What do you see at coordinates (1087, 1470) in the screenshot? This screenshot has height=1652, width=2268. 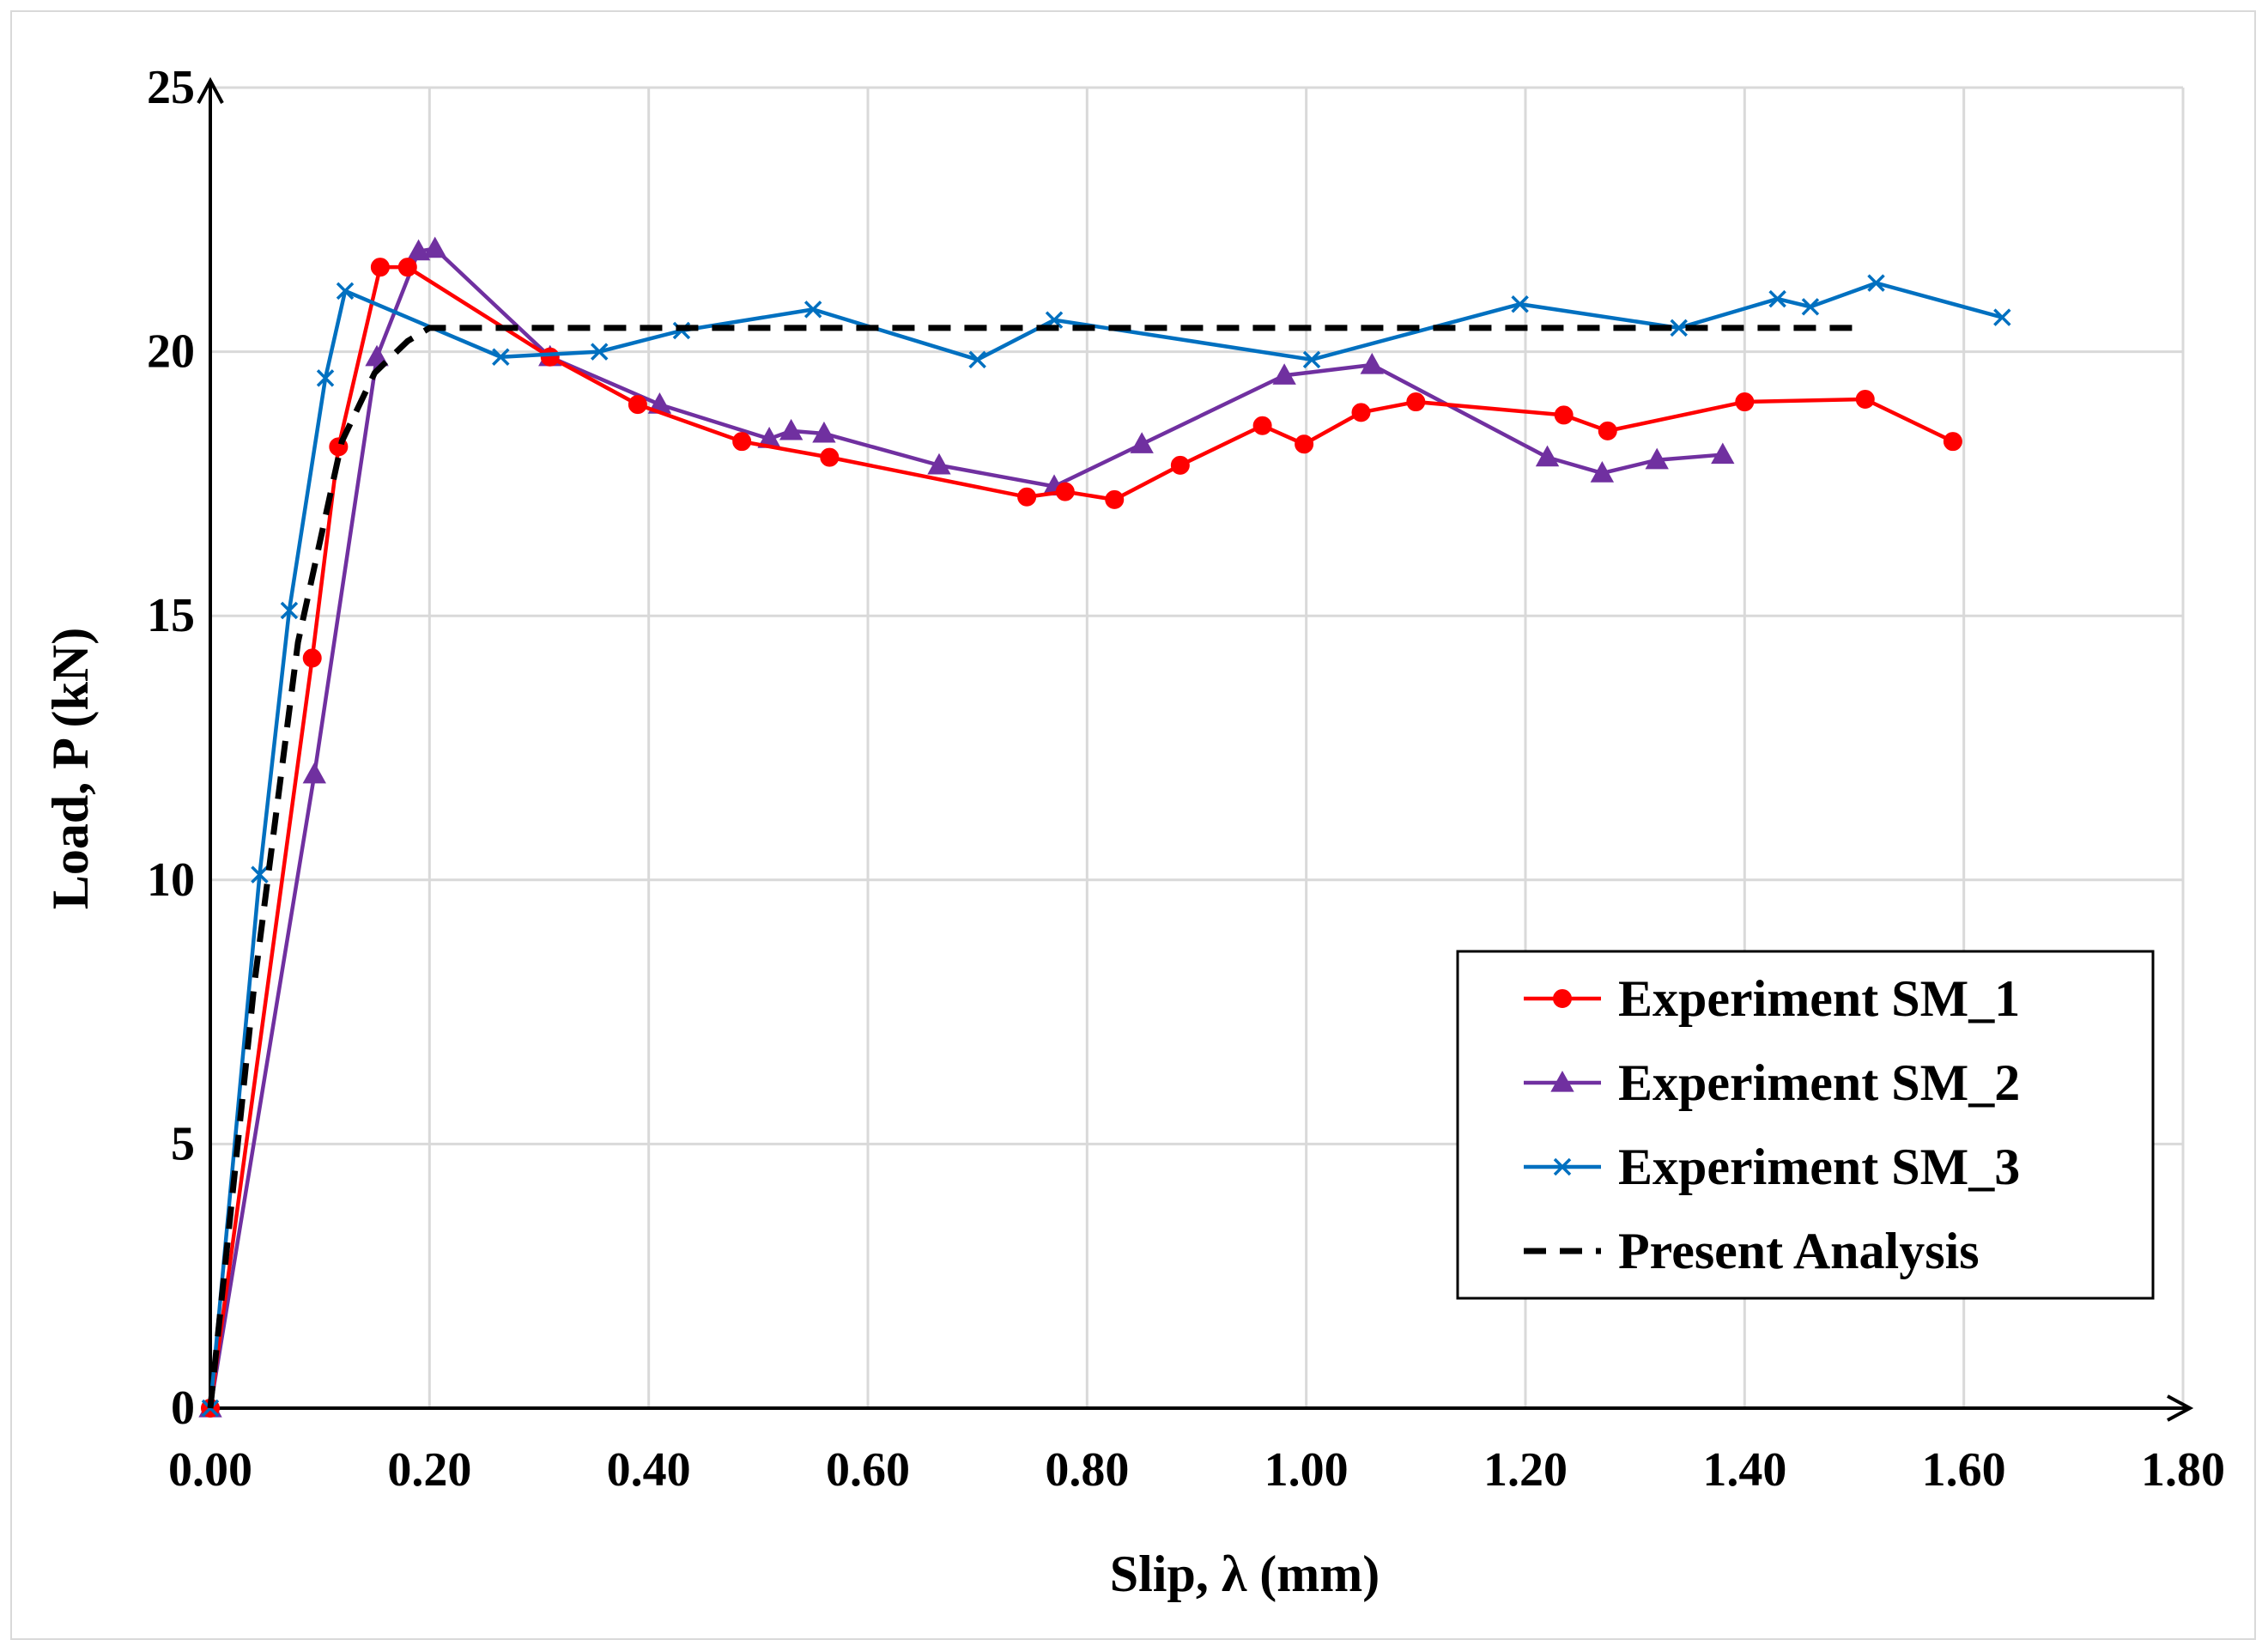 I see `x-tick-label: 0.80` at bounding box center [1087, 1470].